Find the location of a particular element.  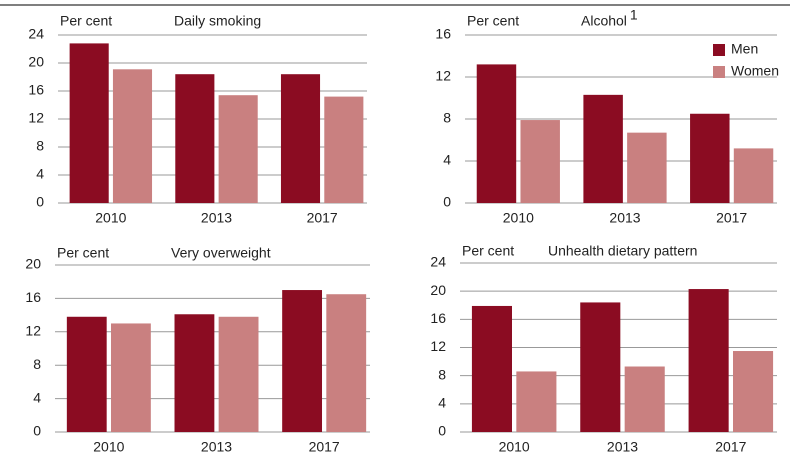

chart-title: Very overweight is located at coordinates (221, 253).